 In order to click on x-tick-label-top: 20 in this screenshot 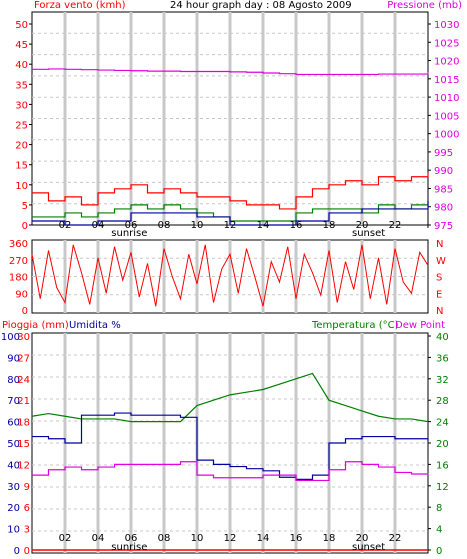, I will do `click(362, 225)`.